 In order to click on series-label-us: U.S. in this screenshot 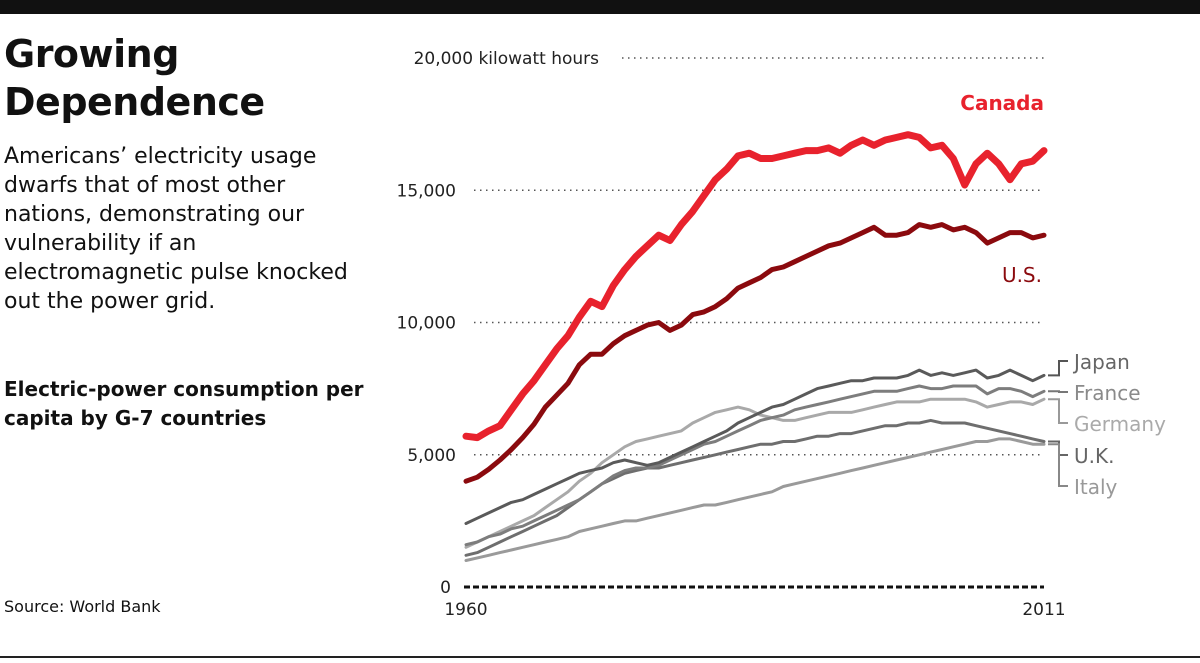, I will do `click(1022, 275)`.